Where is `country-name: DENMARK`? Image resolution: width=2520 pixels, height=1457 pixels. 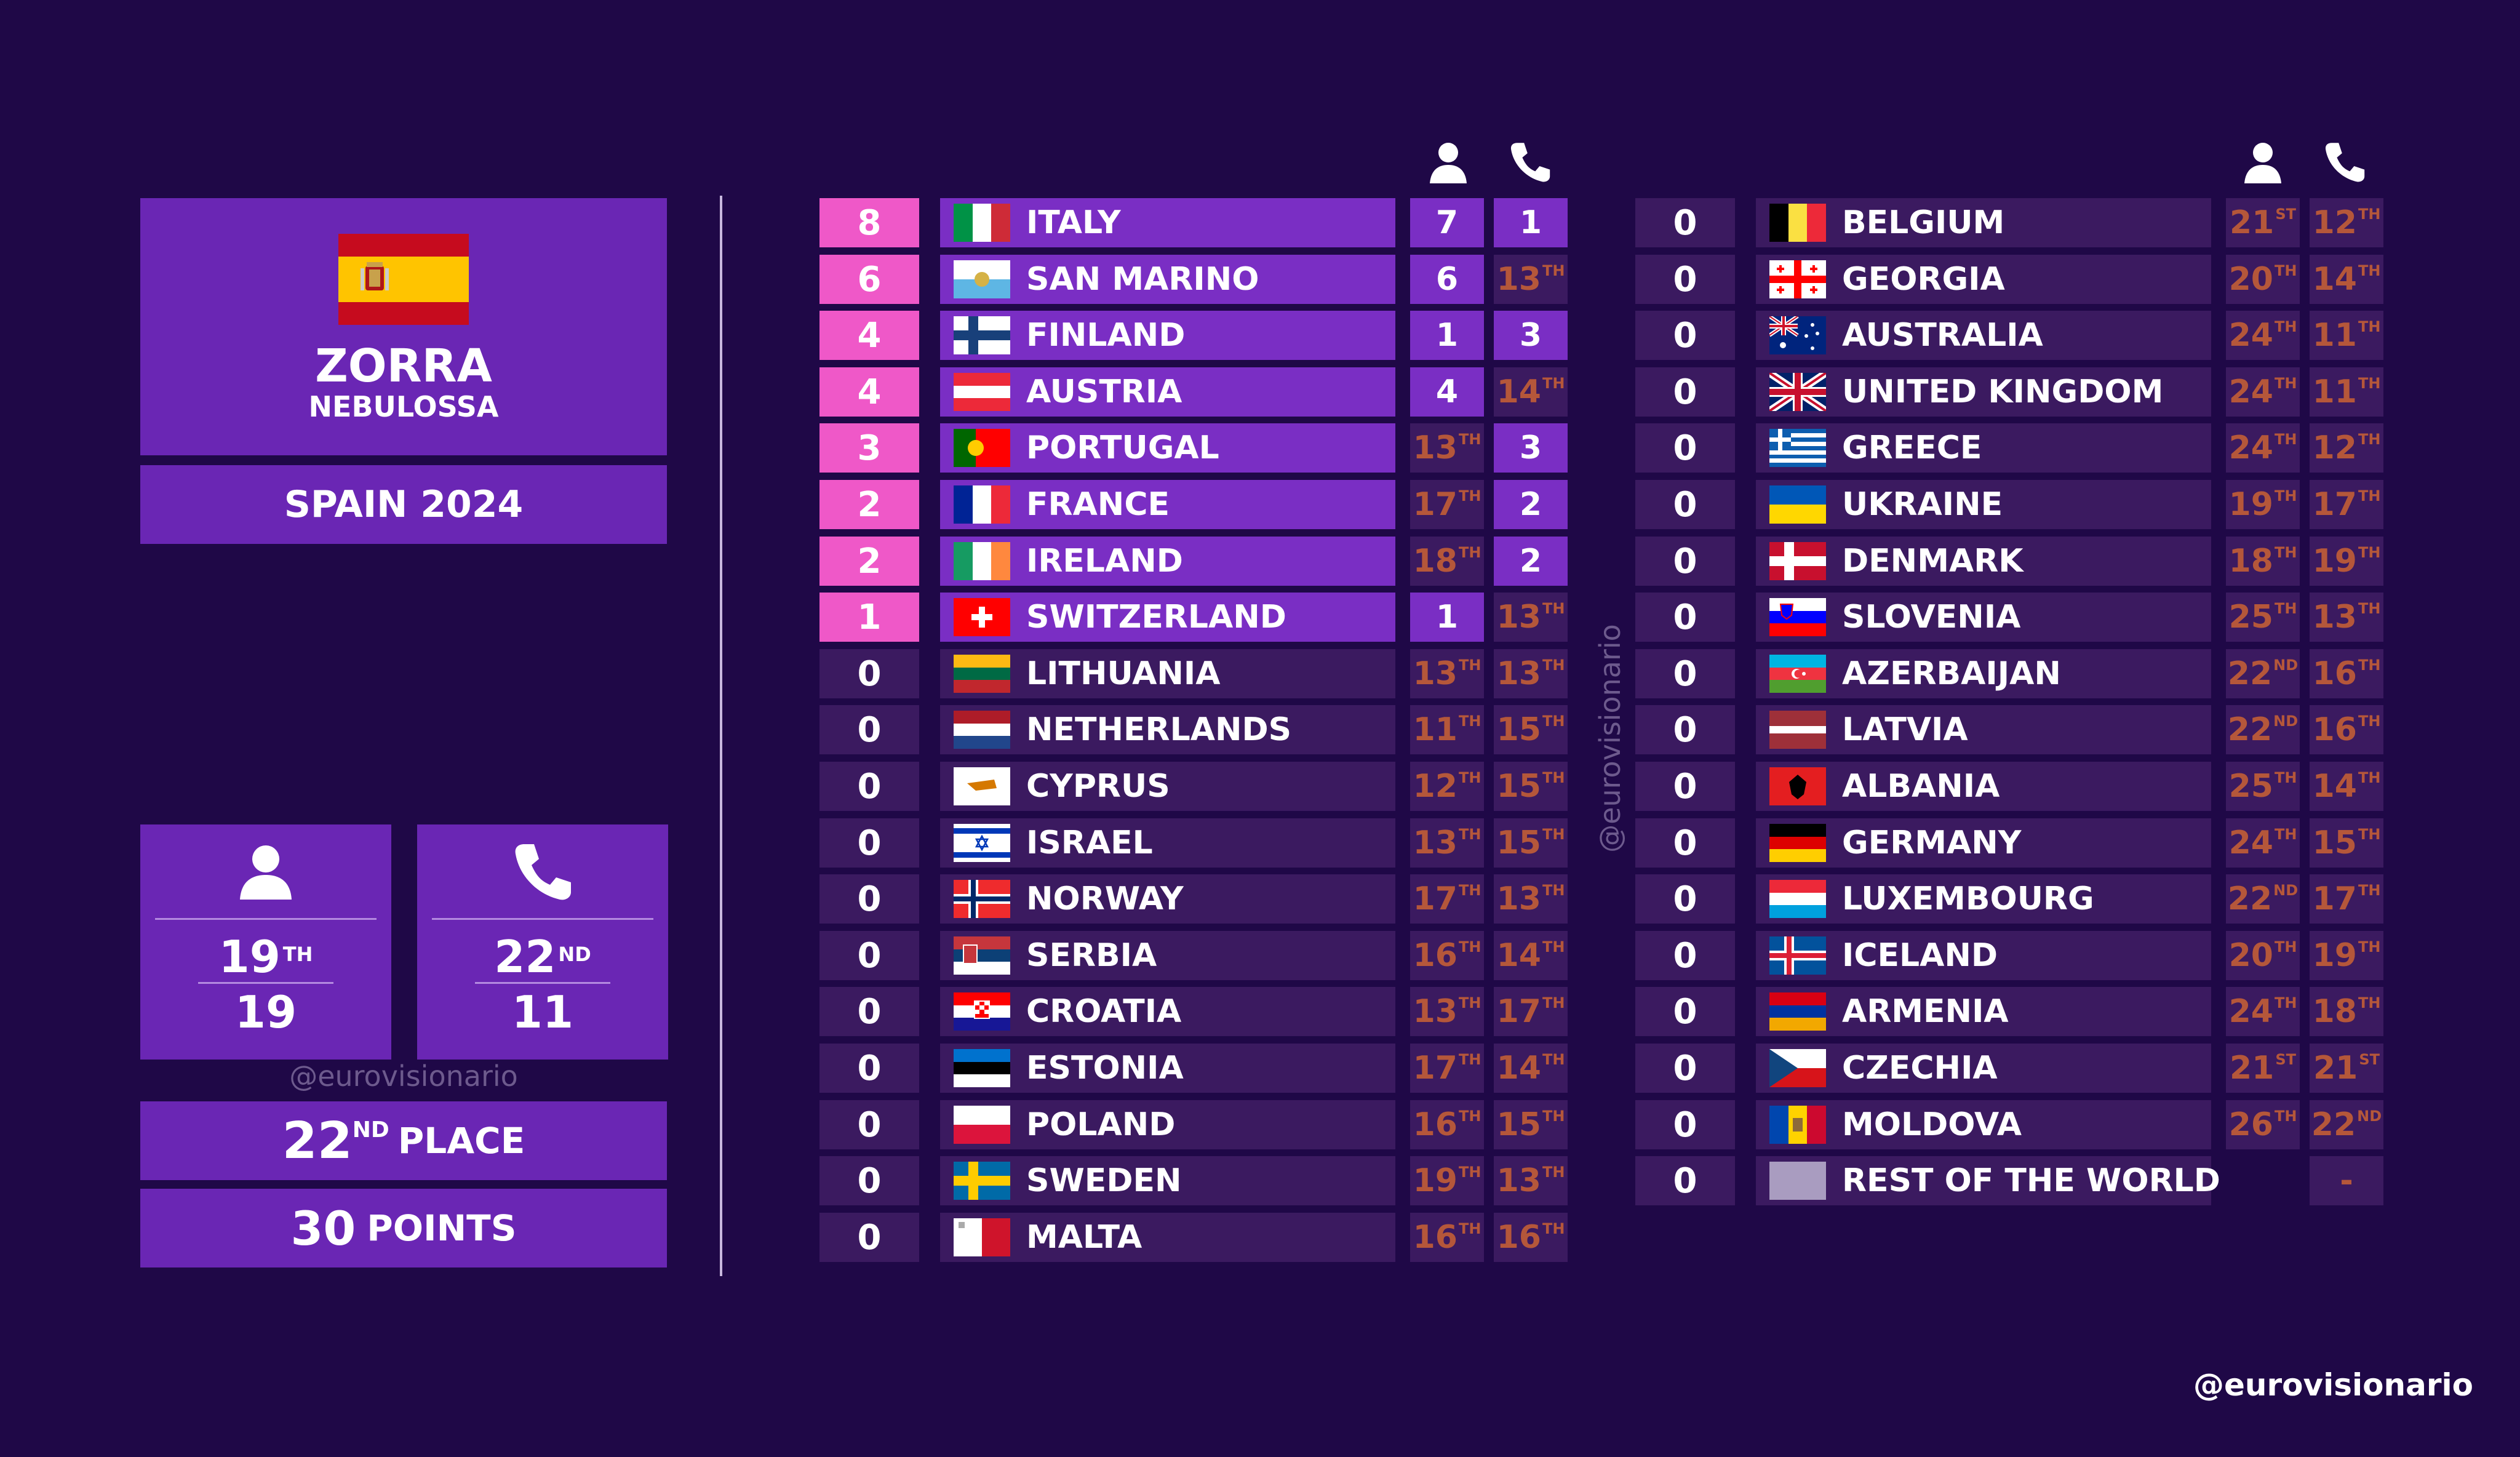 country-name: DENMARK is located at coordinates (1933, 561).